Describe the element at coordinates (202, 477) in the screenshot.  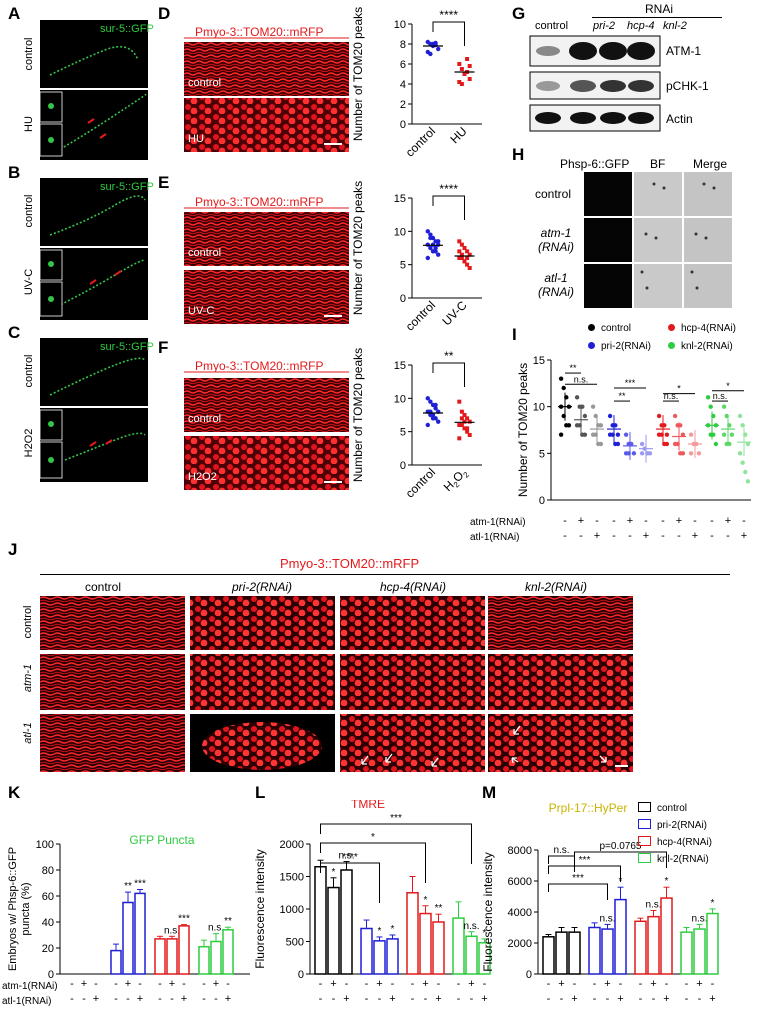
I see `image-label-f-h2o2: H2O2` at that location.